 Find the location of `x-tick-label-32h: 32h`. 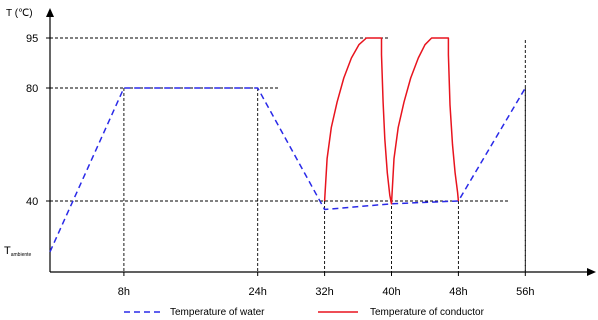

x-tick-label-32h: 32h is located at coordinates (324, 292).